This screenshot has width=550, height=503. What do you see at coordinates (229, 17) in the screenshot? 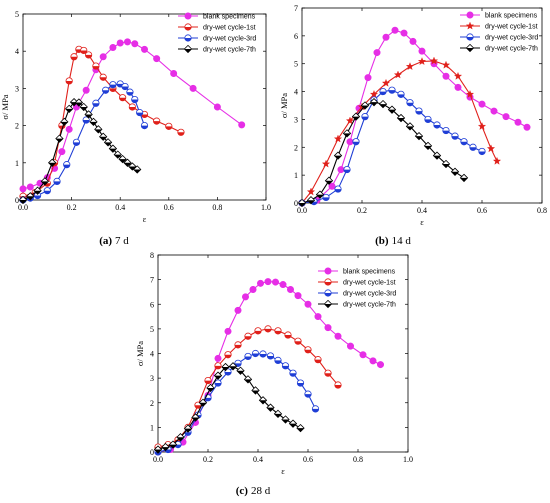
I see `legend-label: blank specimens` at bounding box center [229, 17].